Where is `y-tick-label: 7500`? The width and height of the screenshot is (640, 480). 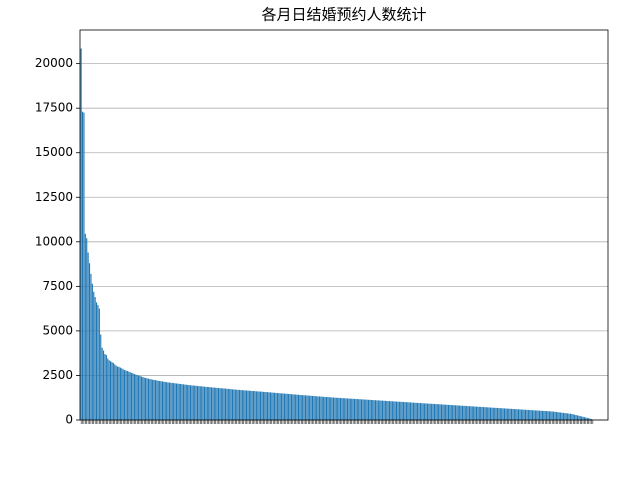
y-tick-label: 7500 is located at coordinates (57, 286).